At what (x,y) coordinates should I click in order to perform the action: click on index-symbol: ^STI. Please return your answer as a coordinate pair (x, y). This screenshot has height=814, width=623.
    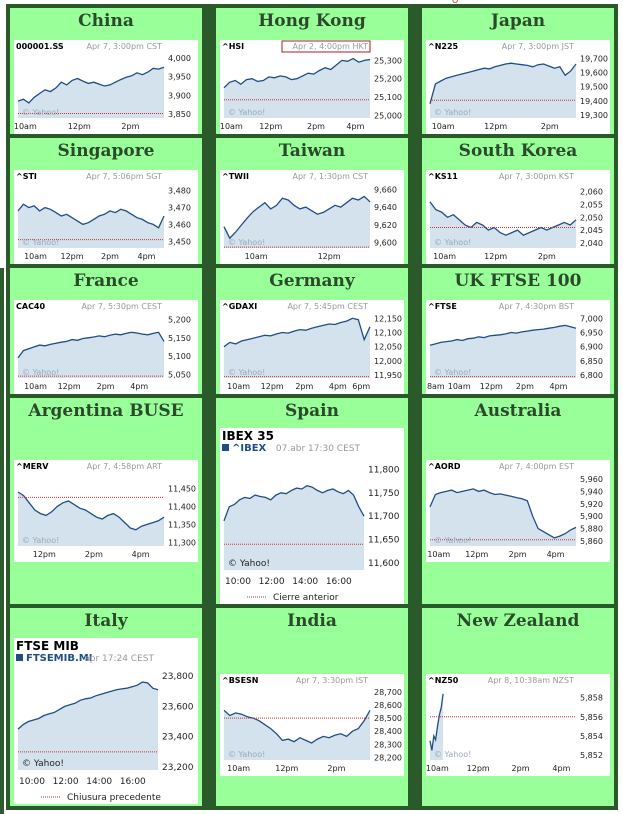
    Looking at the image, I should click on (26, 176).